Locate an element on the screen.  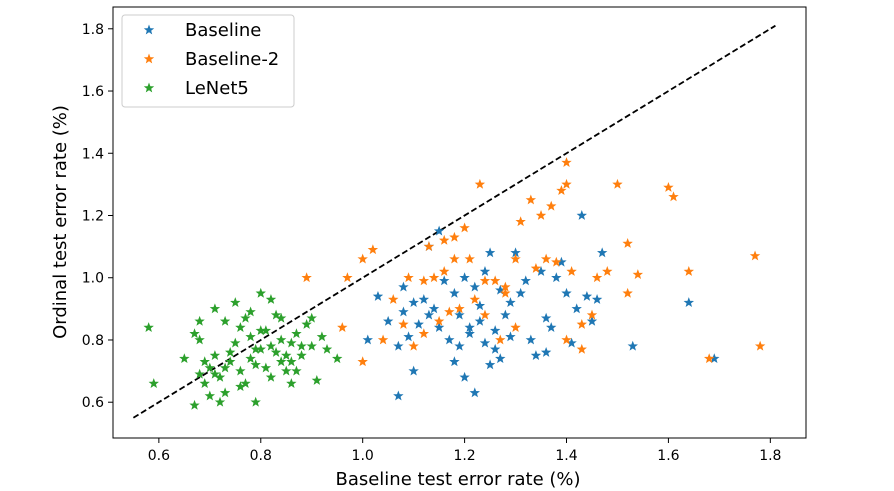
y-tick-label: 1.8 is located at coordinates (93, 30).